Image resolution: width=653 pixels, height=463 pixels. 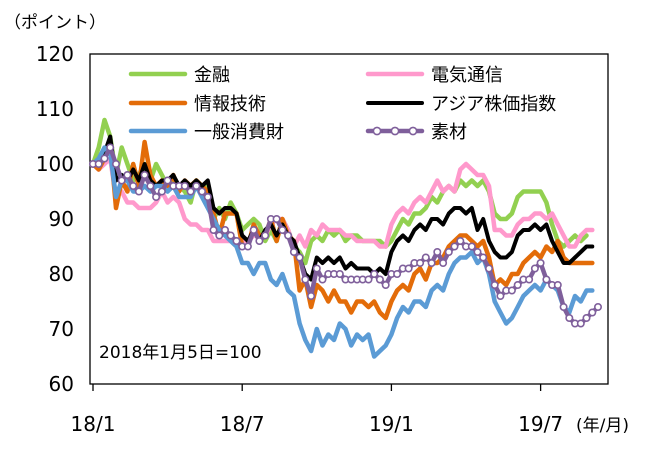 I want to click on x-tick-label: 18/7, so click(x=242, y=424).